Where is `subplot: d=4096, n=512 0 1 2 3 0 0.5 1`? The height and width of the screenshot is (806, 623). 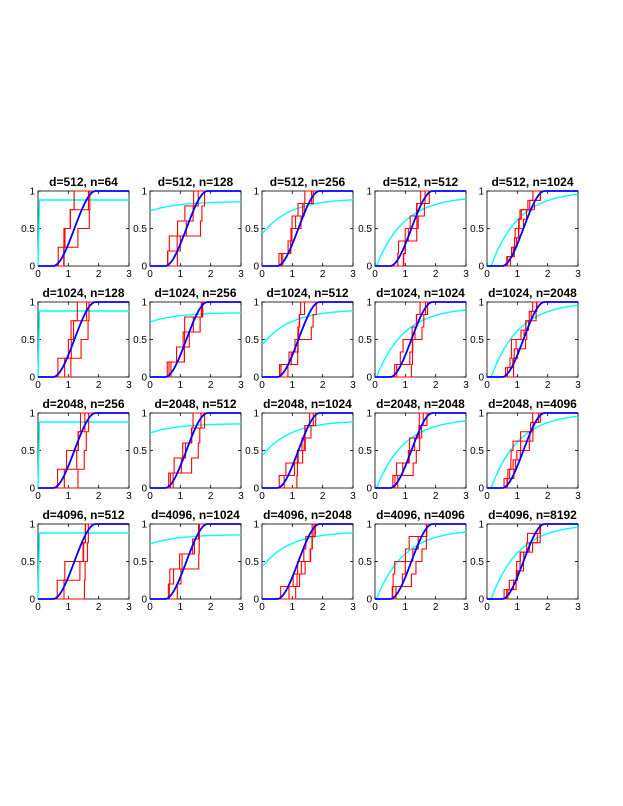
subplot: d=4096, n=512 0 1 2 3 0 0.5 1 is located at coordinates (76, 560).